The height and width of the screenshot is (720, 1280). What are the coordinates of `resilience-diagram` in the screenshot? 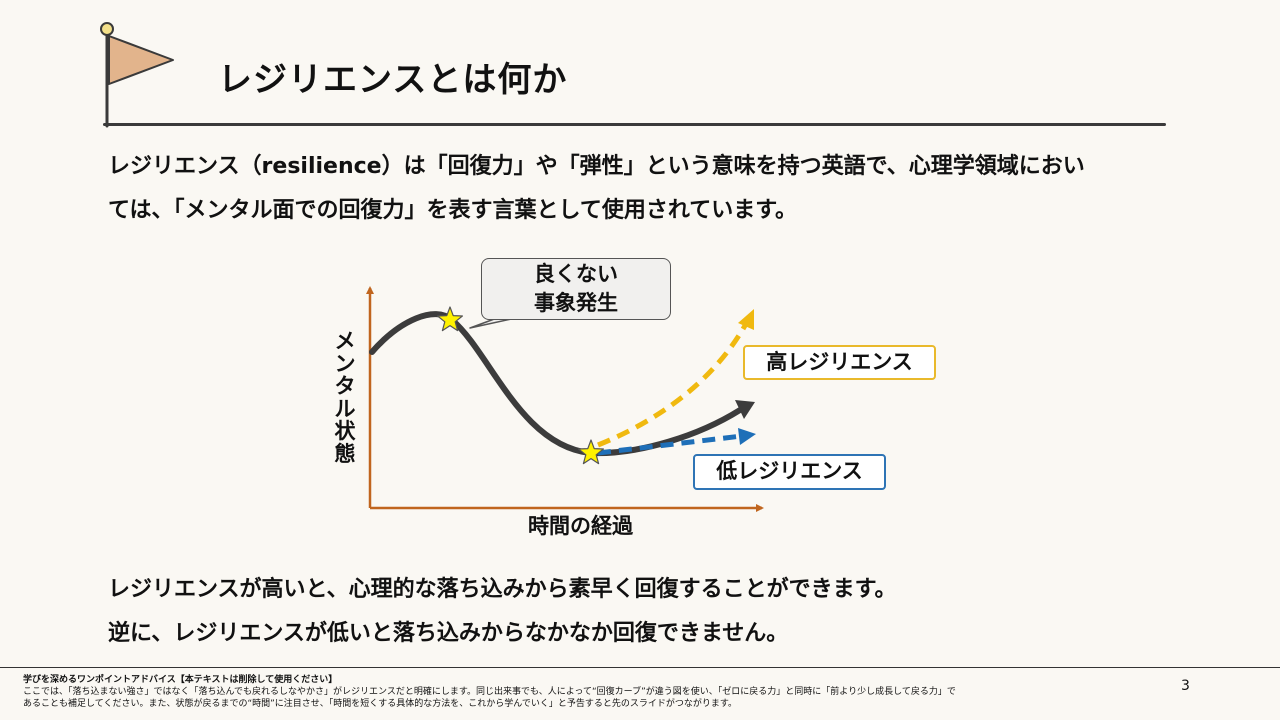 It's located at (565, 399).